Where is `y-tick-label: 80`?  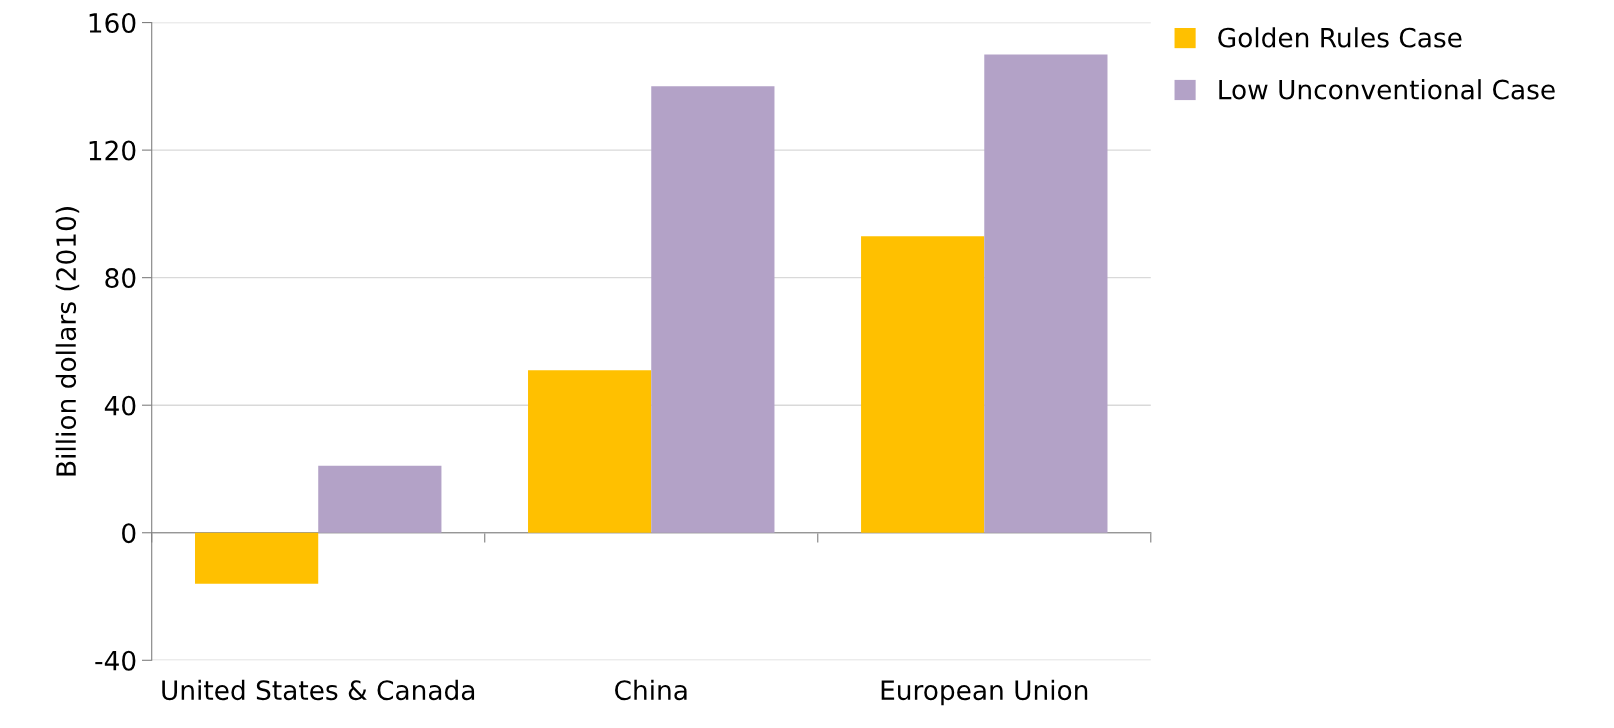
y-tick-label: 80 is located at coordinates (120, 278).